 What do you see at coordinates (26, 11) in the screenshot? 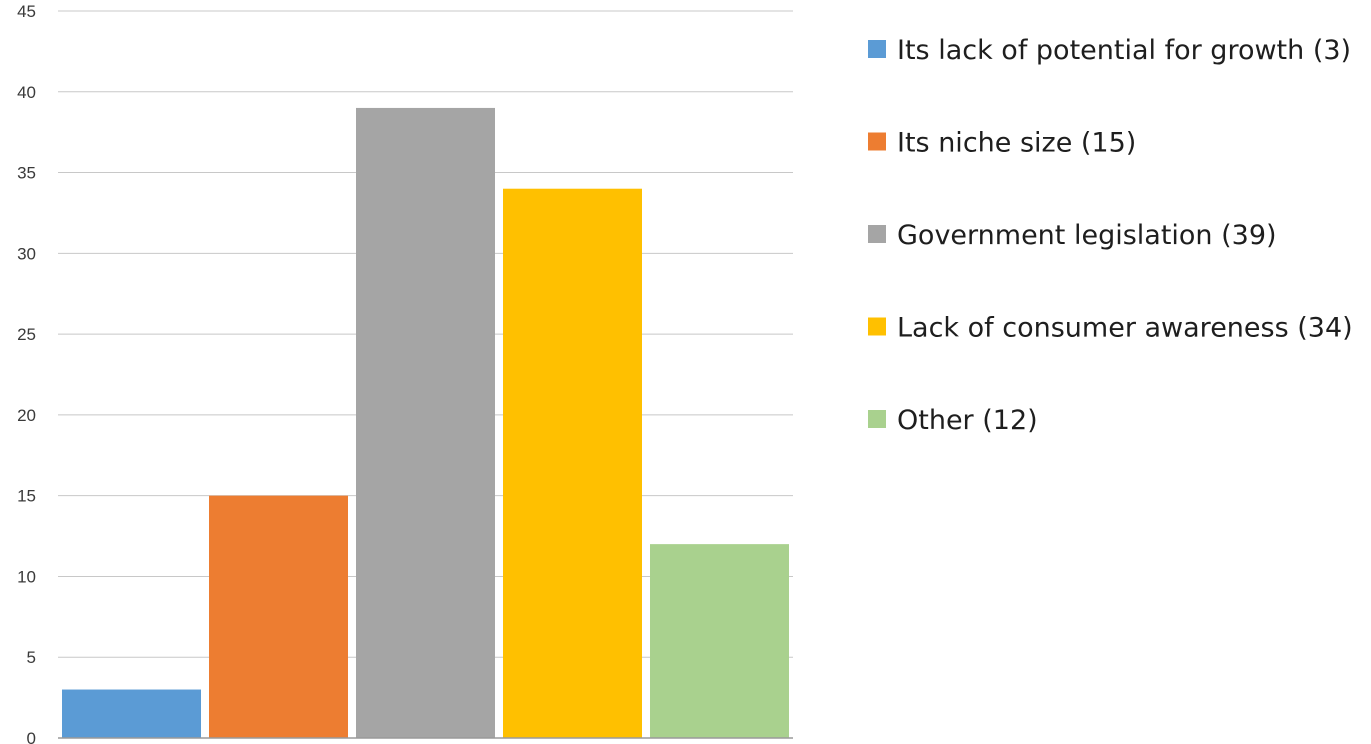
I see `y-tick-label: 45` at bounding box center [26, 11].